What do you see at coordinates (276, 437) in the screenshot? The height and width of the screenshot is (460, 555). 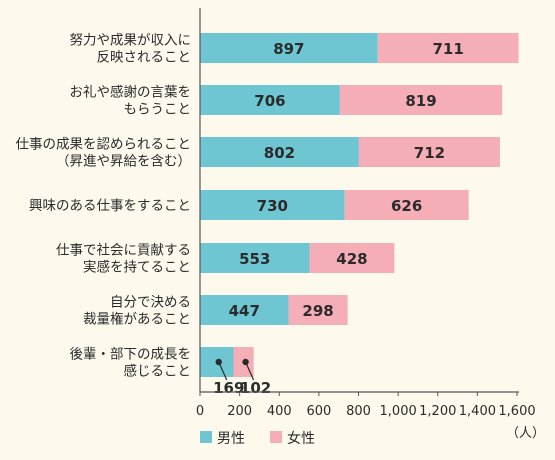 I see `legend-swatch-female` at bounding box center [276, 437].